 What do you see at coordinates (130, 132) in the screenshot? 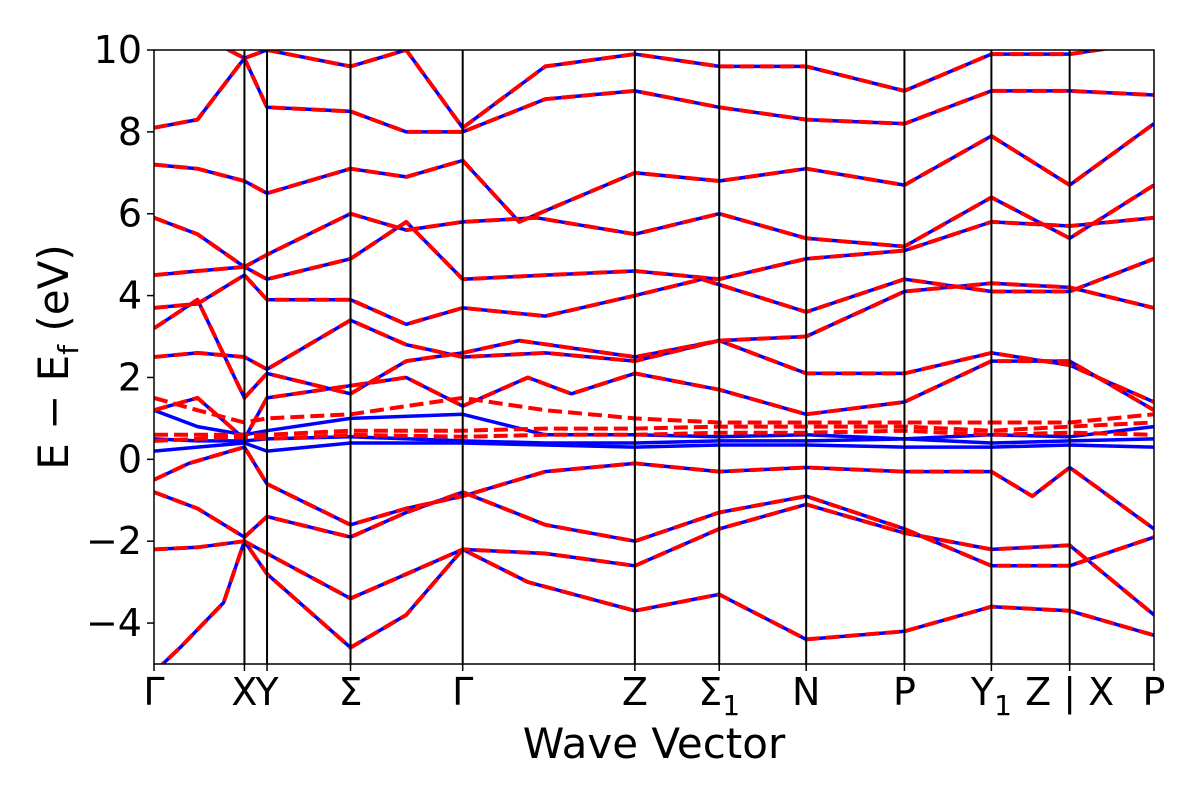
I see `y-tick-label-6: 8` at bounding box center [130, 132].